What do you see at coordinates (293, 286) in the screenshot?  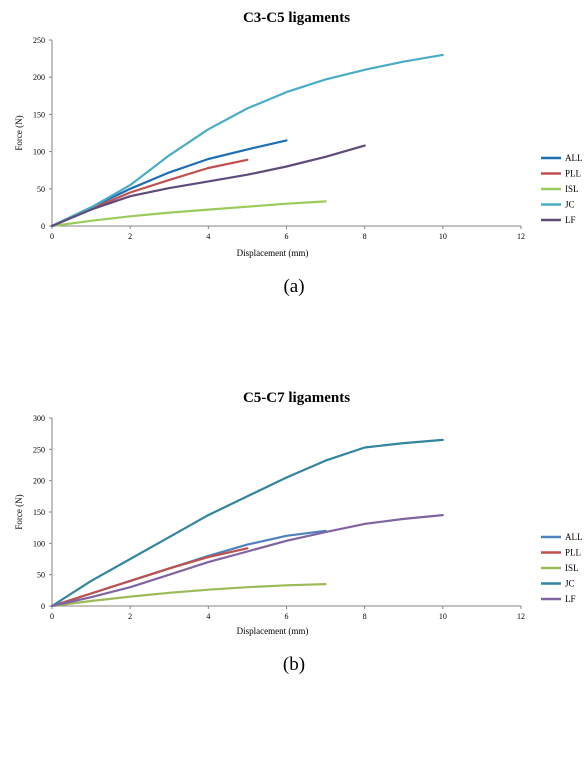 I see `caption: (a)` at bounding box center [293, 286].